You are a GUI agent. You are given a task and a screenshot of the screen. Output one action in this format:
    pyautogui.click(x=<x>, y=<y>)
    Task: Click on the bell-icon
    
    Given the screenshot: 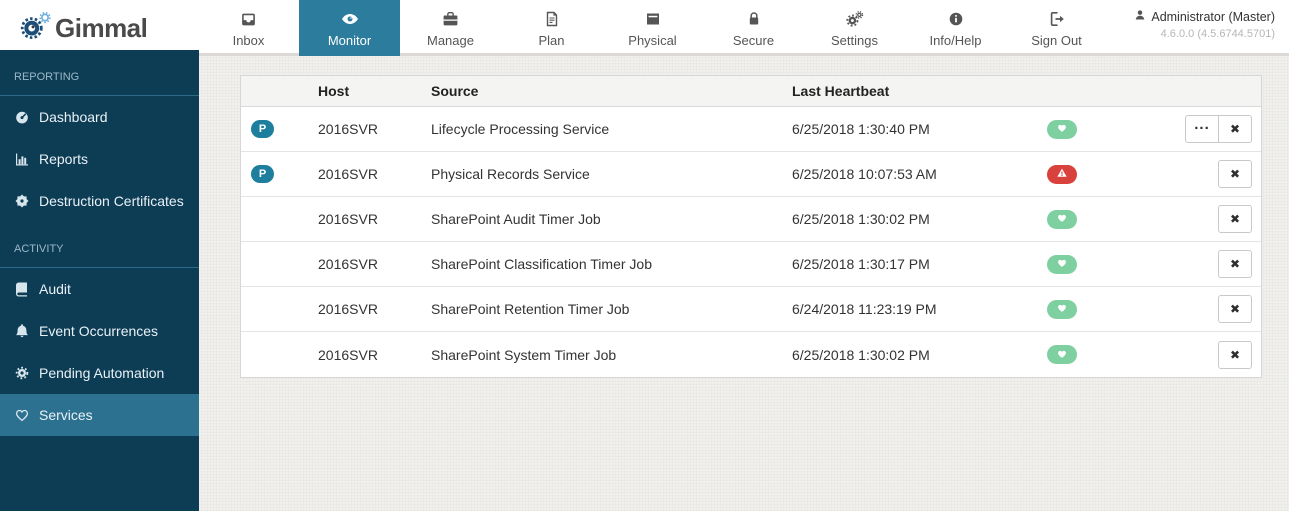 What is the action you would take?
    pyautogui.click(x=21, y=331)
    